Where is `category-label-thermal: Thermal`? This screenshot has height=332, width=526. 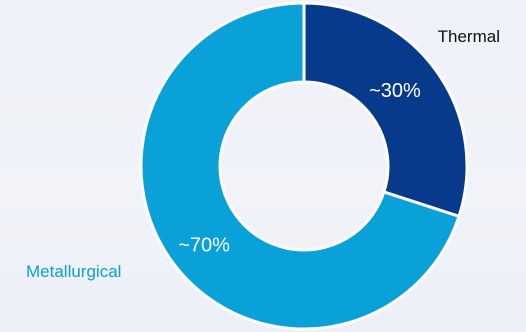
category-label-thermal: Thermal is located at coordinates (469, 36).